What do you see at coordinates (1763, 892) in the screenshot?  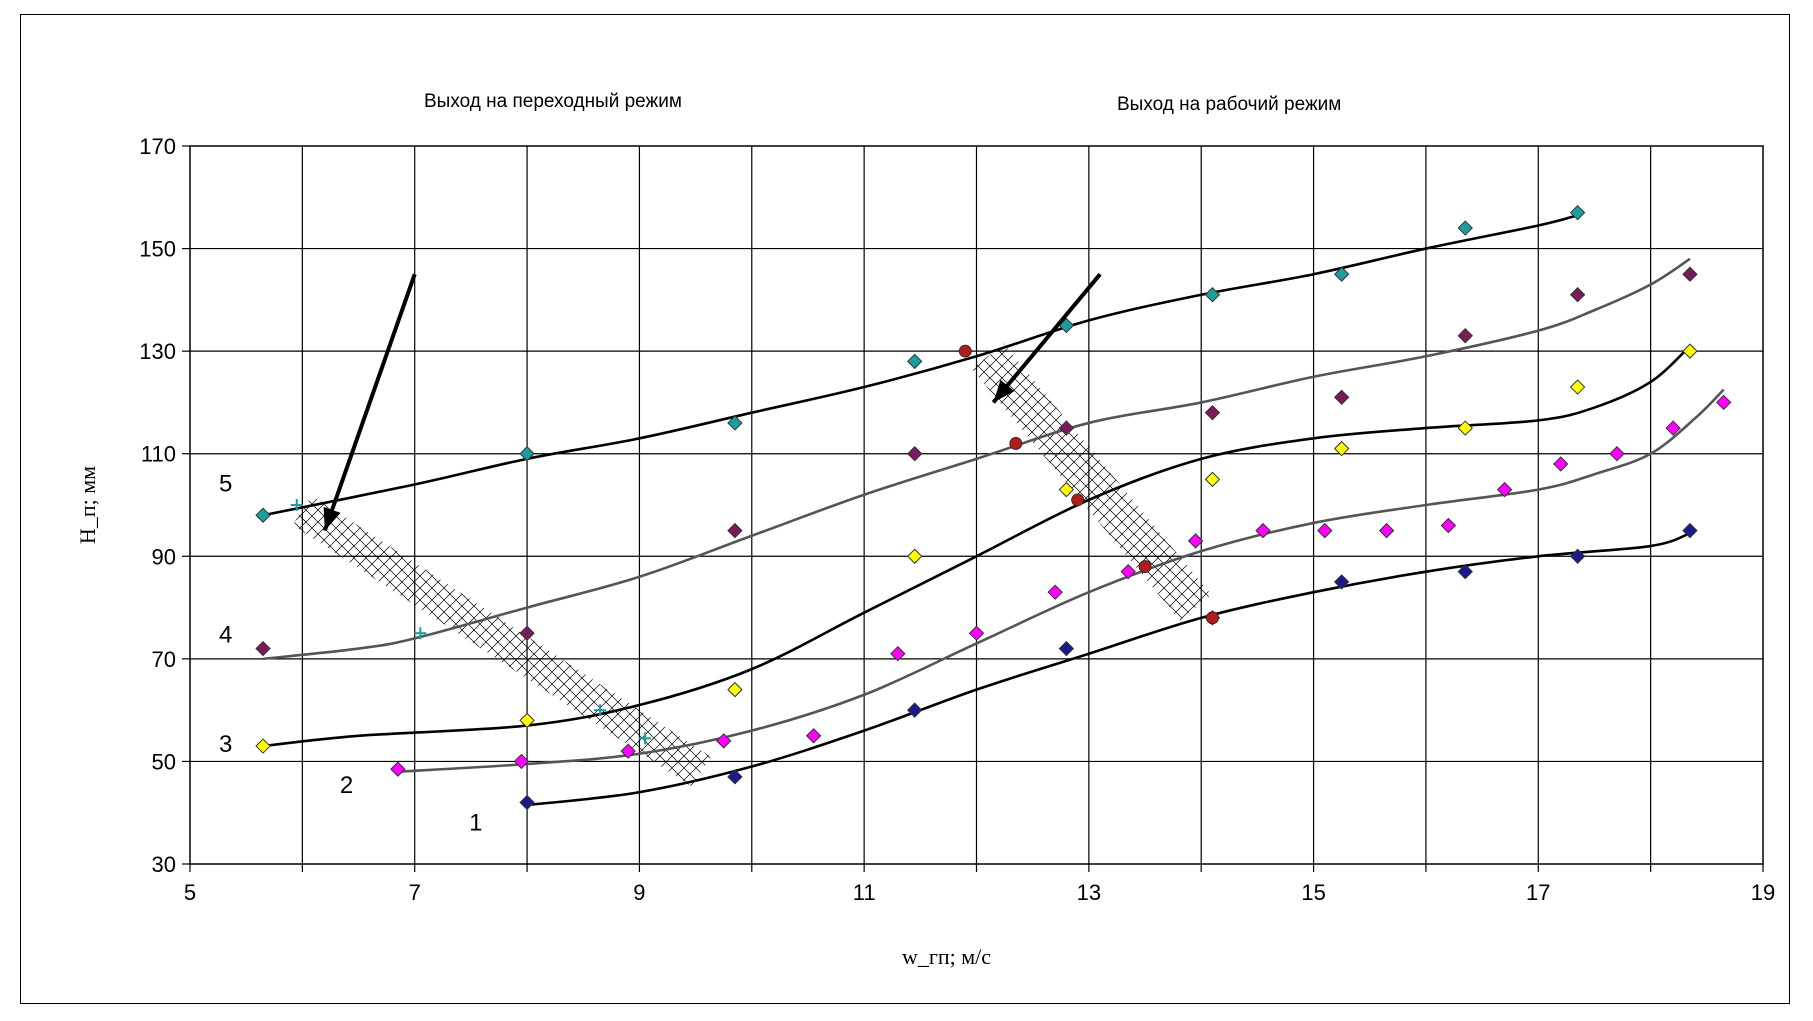 I see `x-tick-label: 19` at bounding box center [1763, 892].